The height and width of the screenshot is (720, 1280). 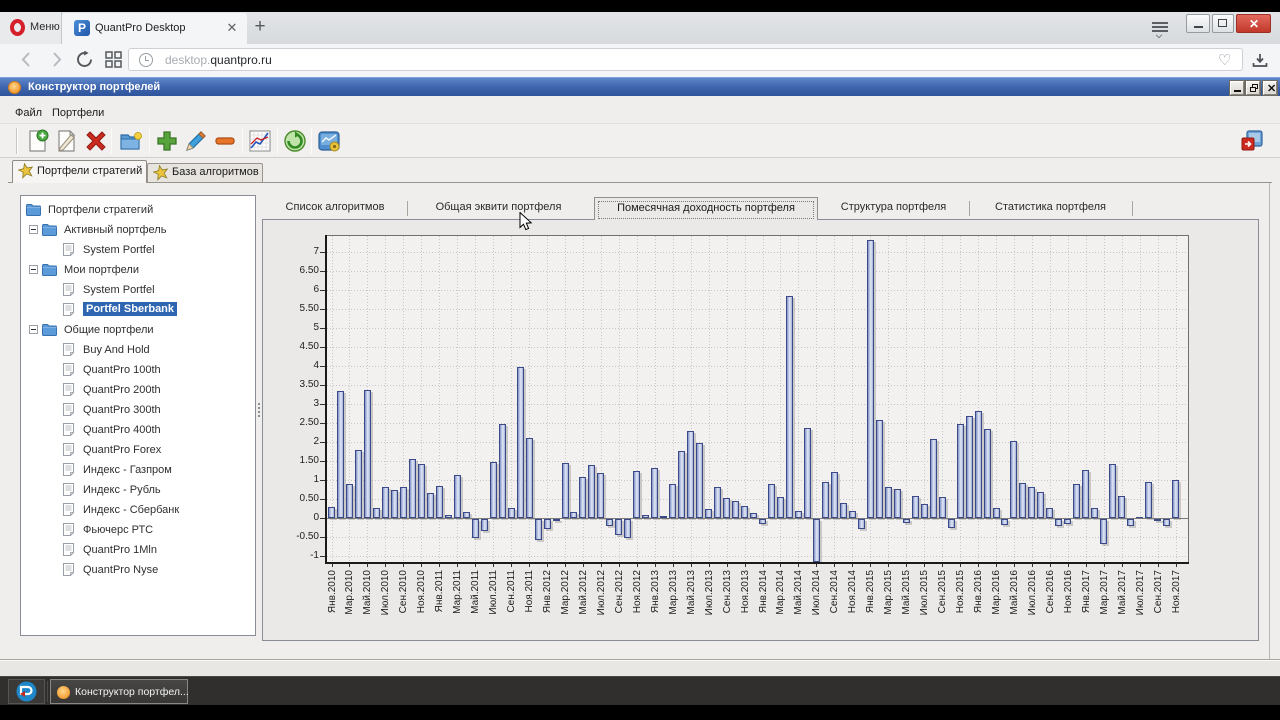 What do you see at coordinates (407, 208) in the screenshot?
I see `subtab-separator` at bounding box center [407, 208].